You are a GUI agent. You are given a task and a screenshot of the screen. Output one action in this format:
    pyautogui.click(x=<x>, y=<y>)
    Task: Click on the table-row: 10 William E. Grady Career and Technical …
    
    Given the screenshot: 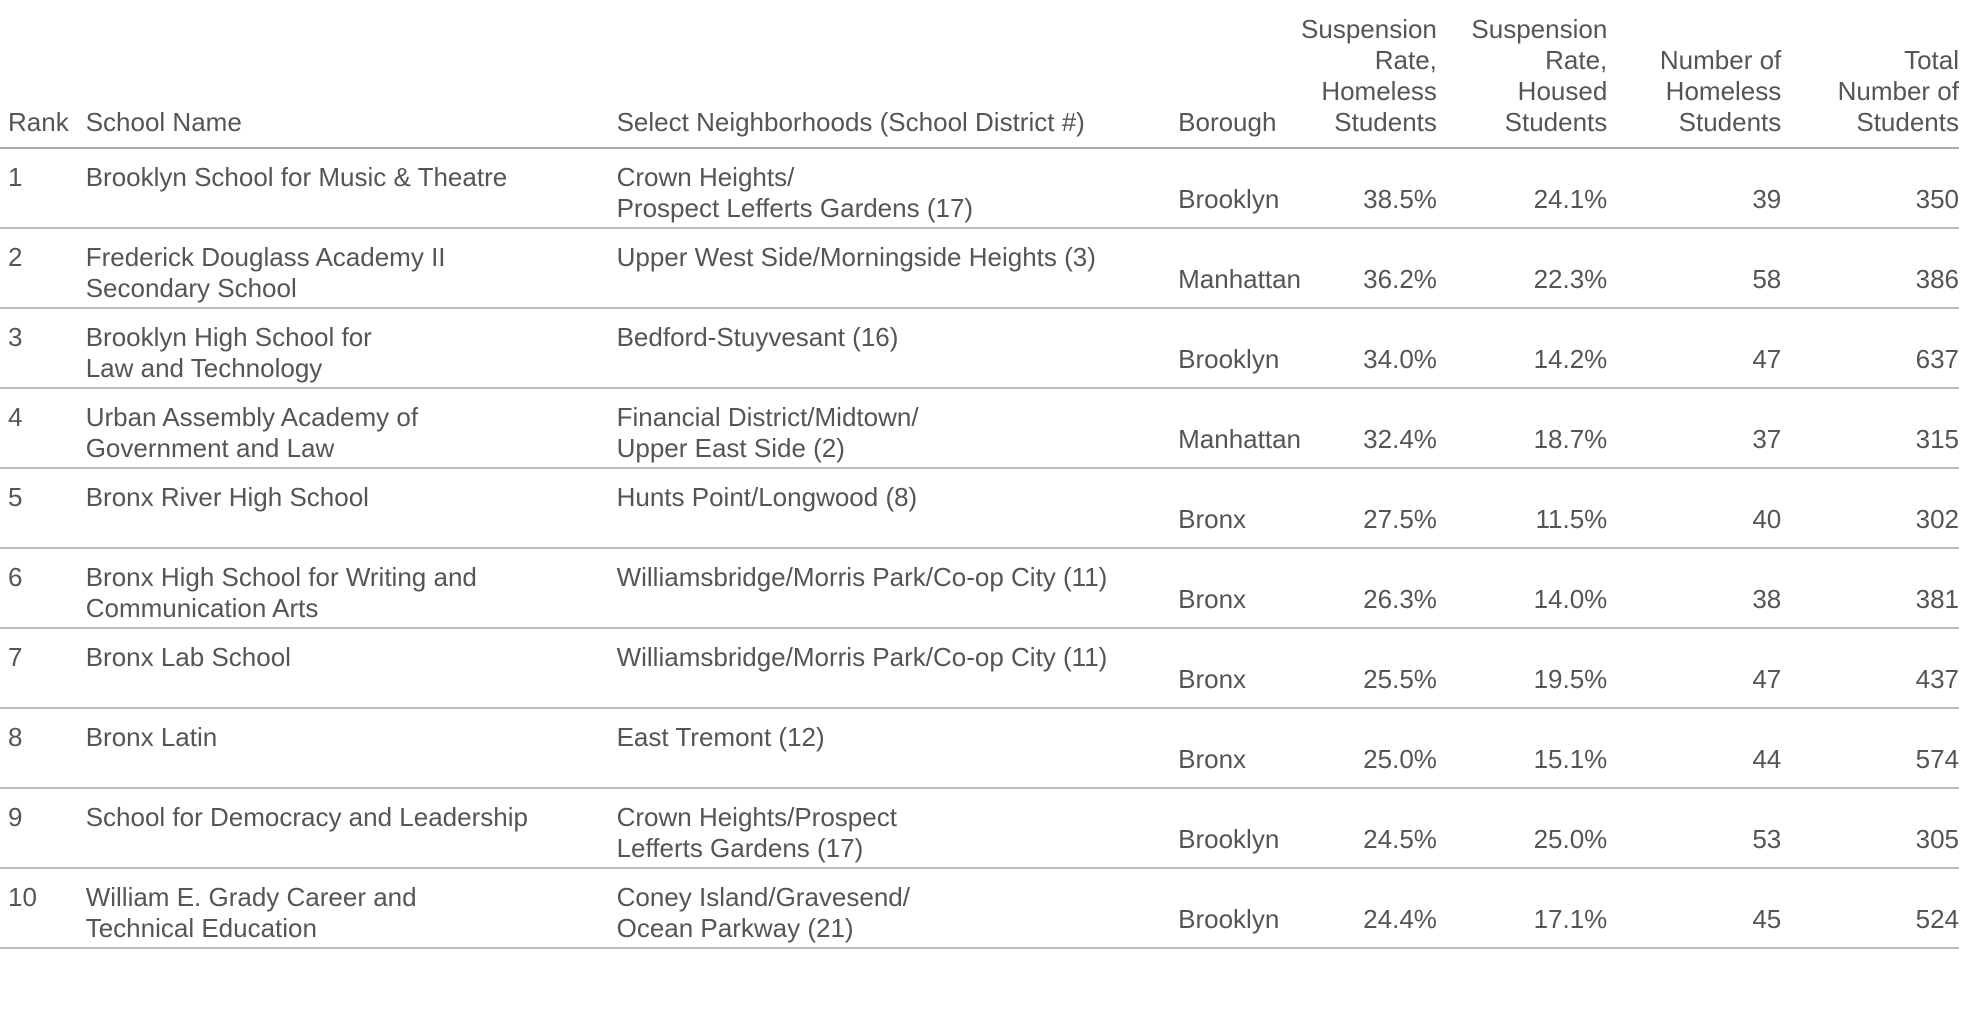 What is the action you would take?
    pyautogui.click(x=979, y=908)
    